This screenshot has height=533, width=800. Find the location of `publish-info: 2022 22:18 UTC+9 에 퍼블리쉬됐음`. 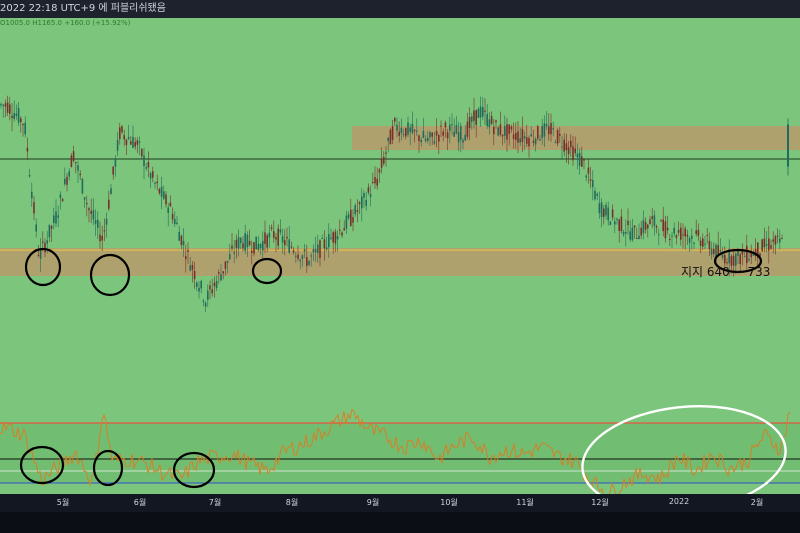

publish-info: 2022 22:18 UTC+9 에 퍼블리쉬됐음 is located at coordinates (83, 8).